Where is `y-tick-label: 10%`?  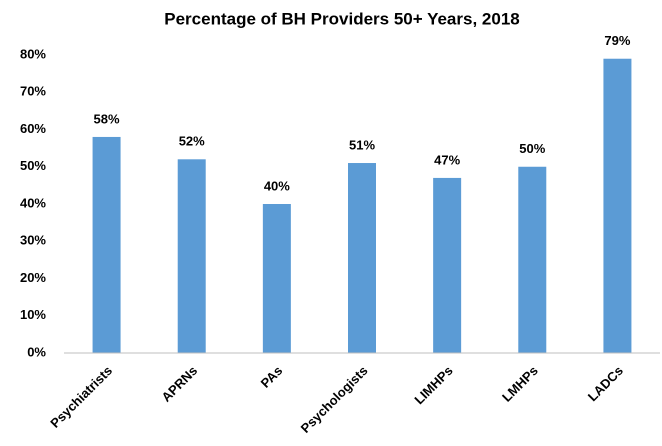
y-tick-label: 10% is located at coordinates (33, 314).